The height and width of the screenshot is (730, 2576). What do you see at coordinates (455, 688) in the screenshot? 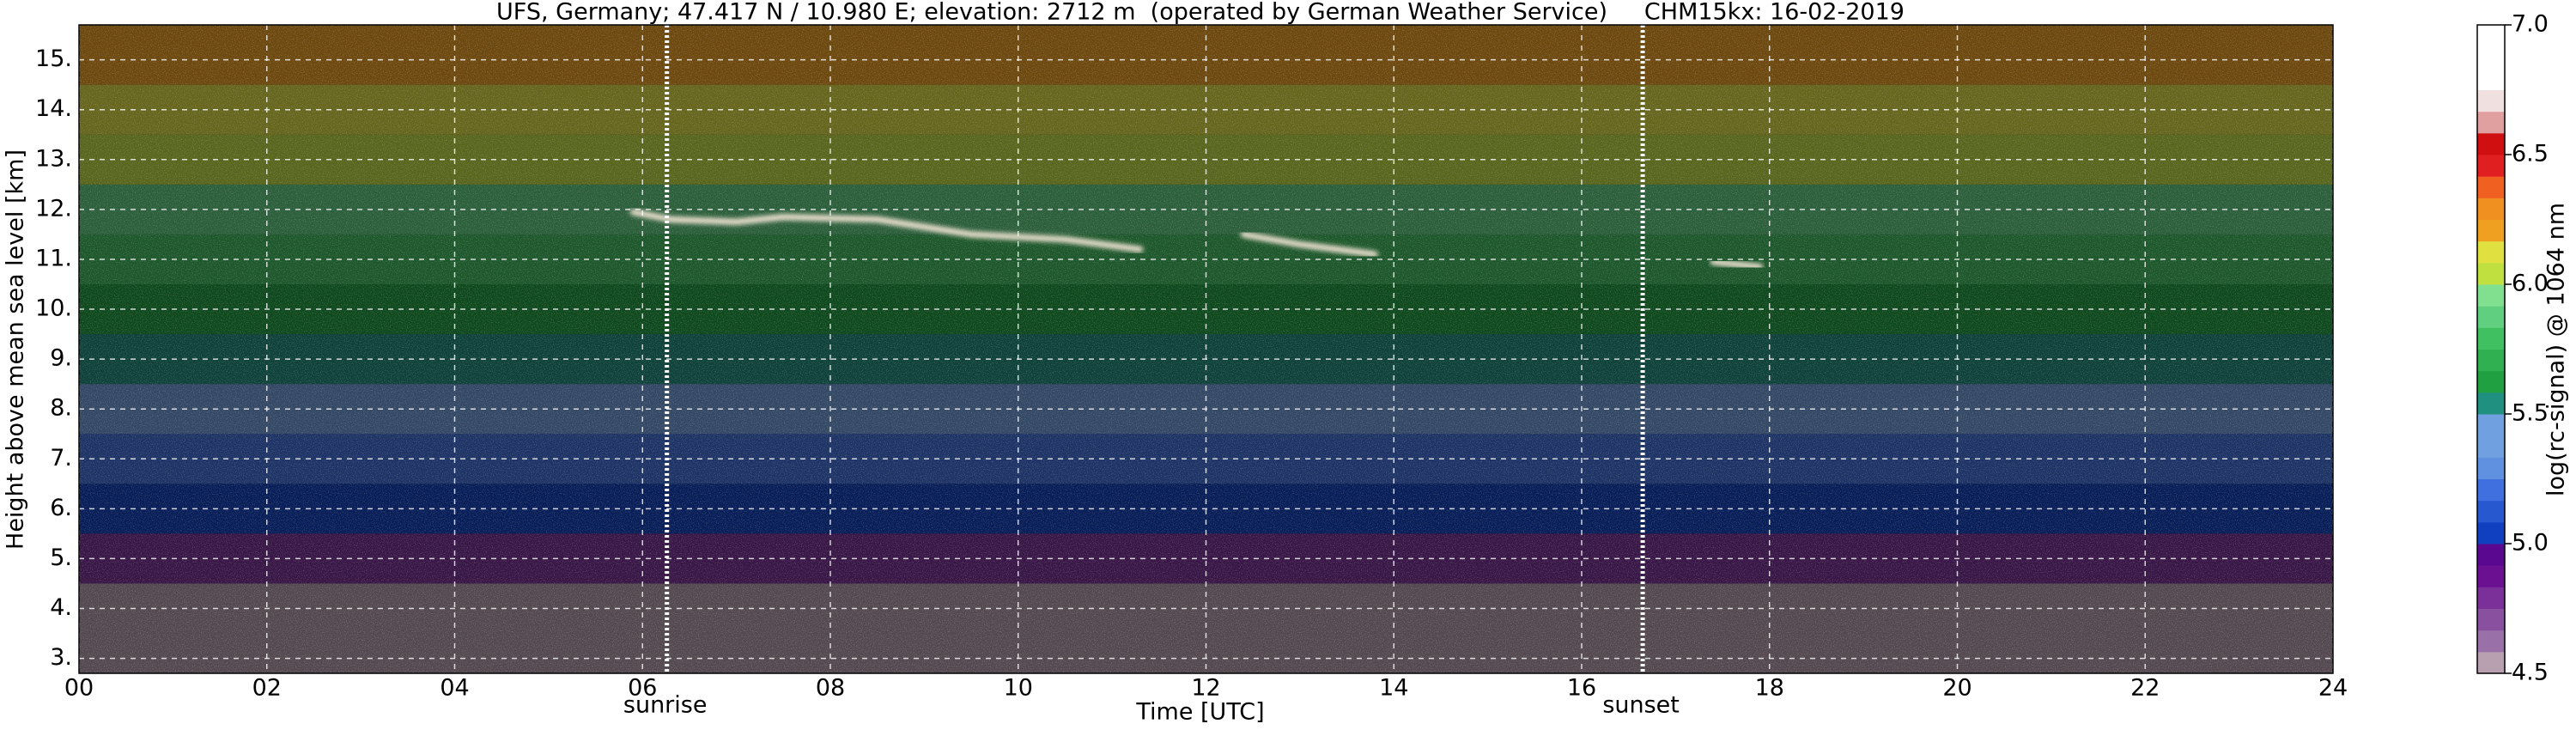
I see `x-tick-label: 04` at bounding box center [455, 688].